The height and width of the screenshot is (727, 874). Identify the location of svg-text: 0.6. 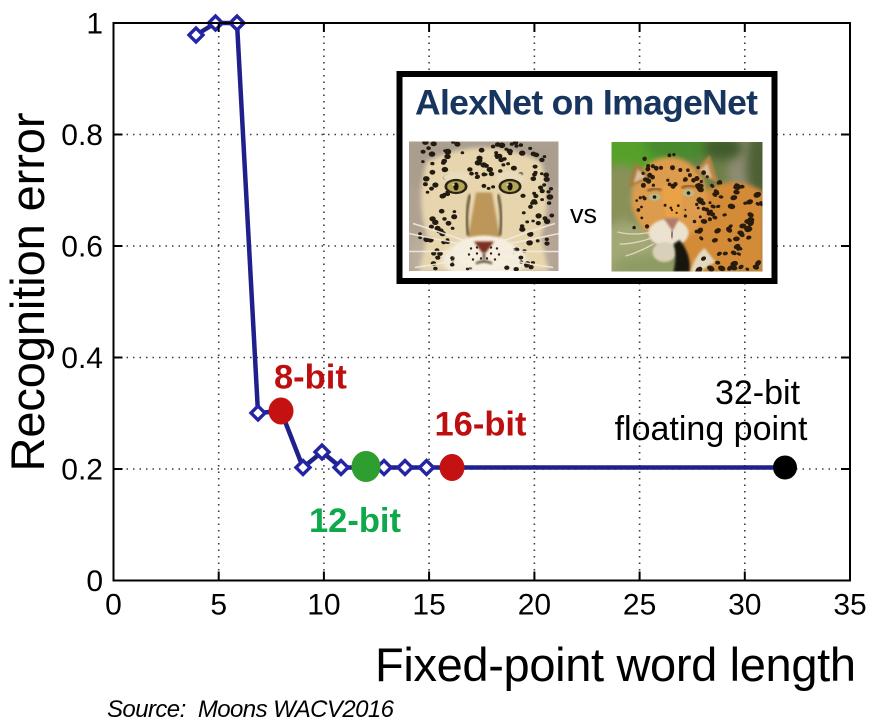
(82, 247).